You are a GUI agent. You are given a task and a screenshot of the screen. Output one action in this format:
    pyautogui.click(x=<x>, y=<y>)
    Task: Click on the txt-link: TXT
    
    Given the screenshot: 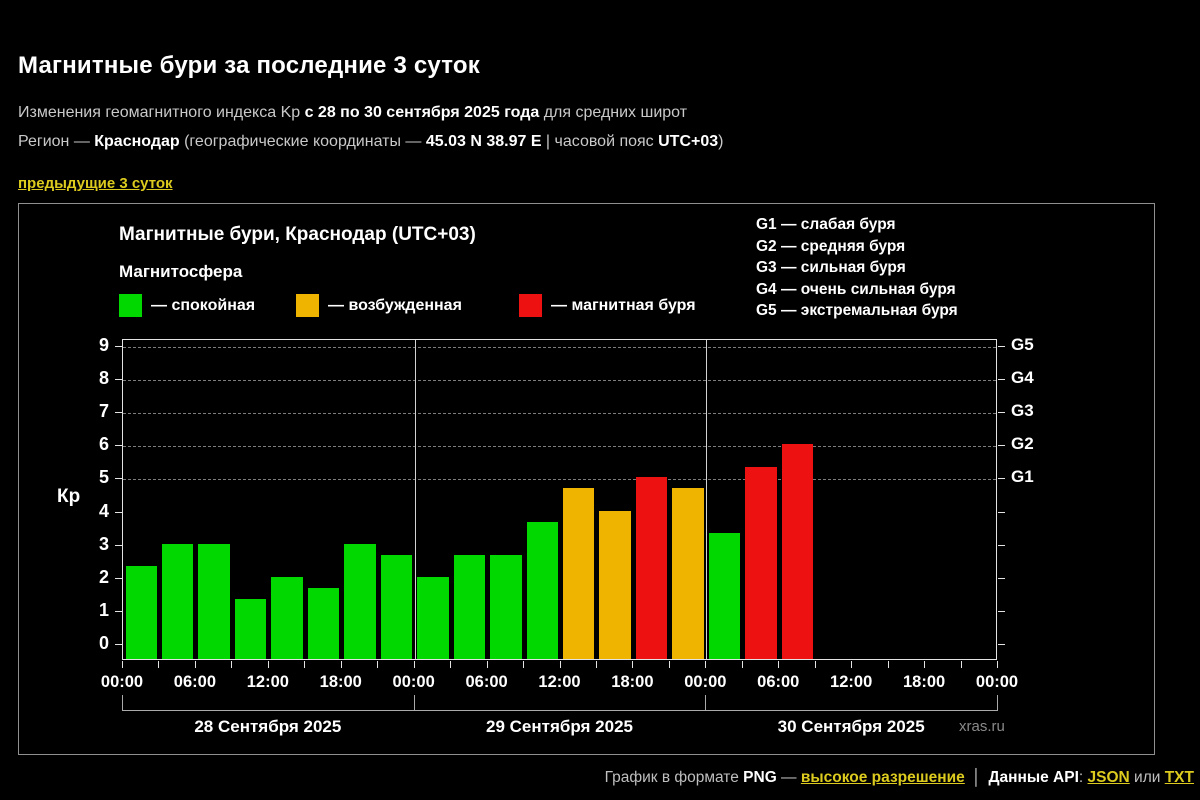 What is the action you would take?
    pyautogui.click(x=1179, y=777)
    